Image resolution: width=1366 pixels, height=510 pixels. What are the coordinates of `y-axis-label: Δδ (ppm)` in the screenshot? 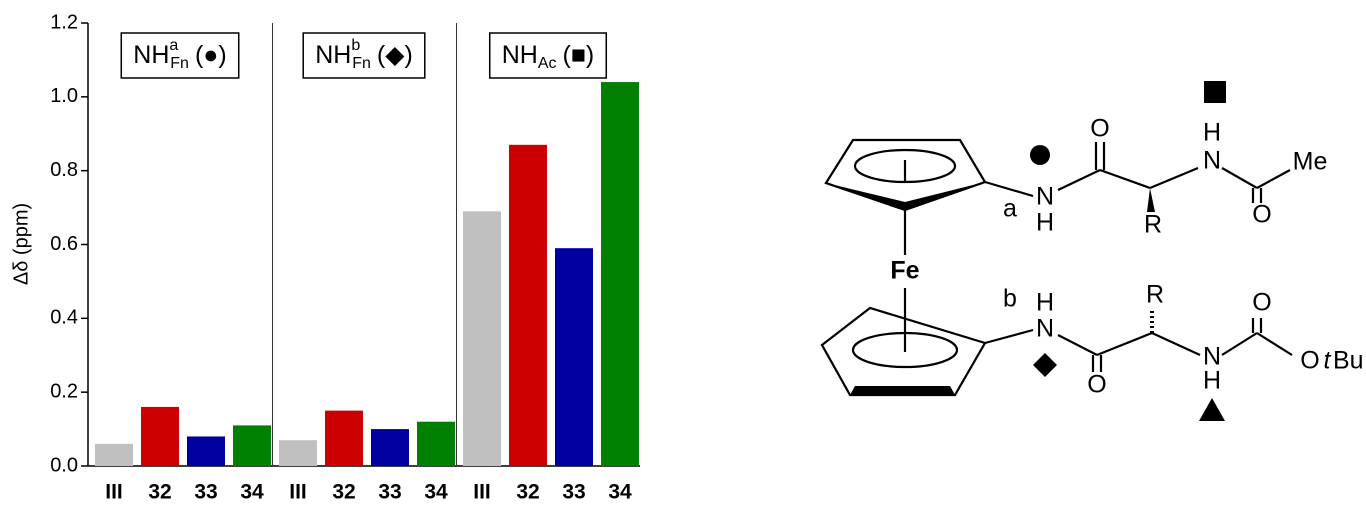 It's located at (21, 244).